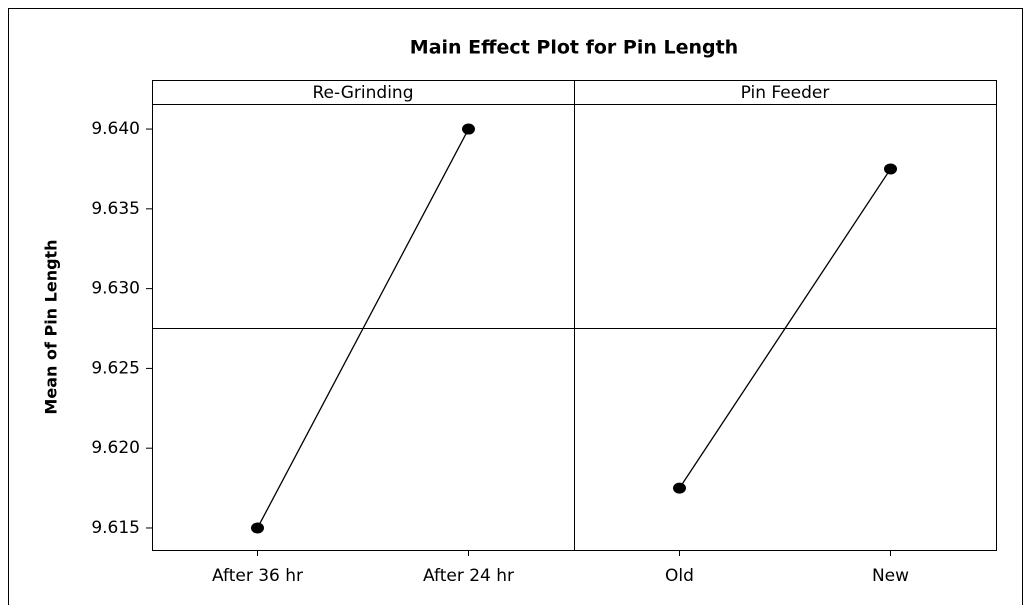 The width and height of the screenshot is (1031, 605). I want to click on chart-title: Main Effect Plot for Pin Length, so click(574, 48).